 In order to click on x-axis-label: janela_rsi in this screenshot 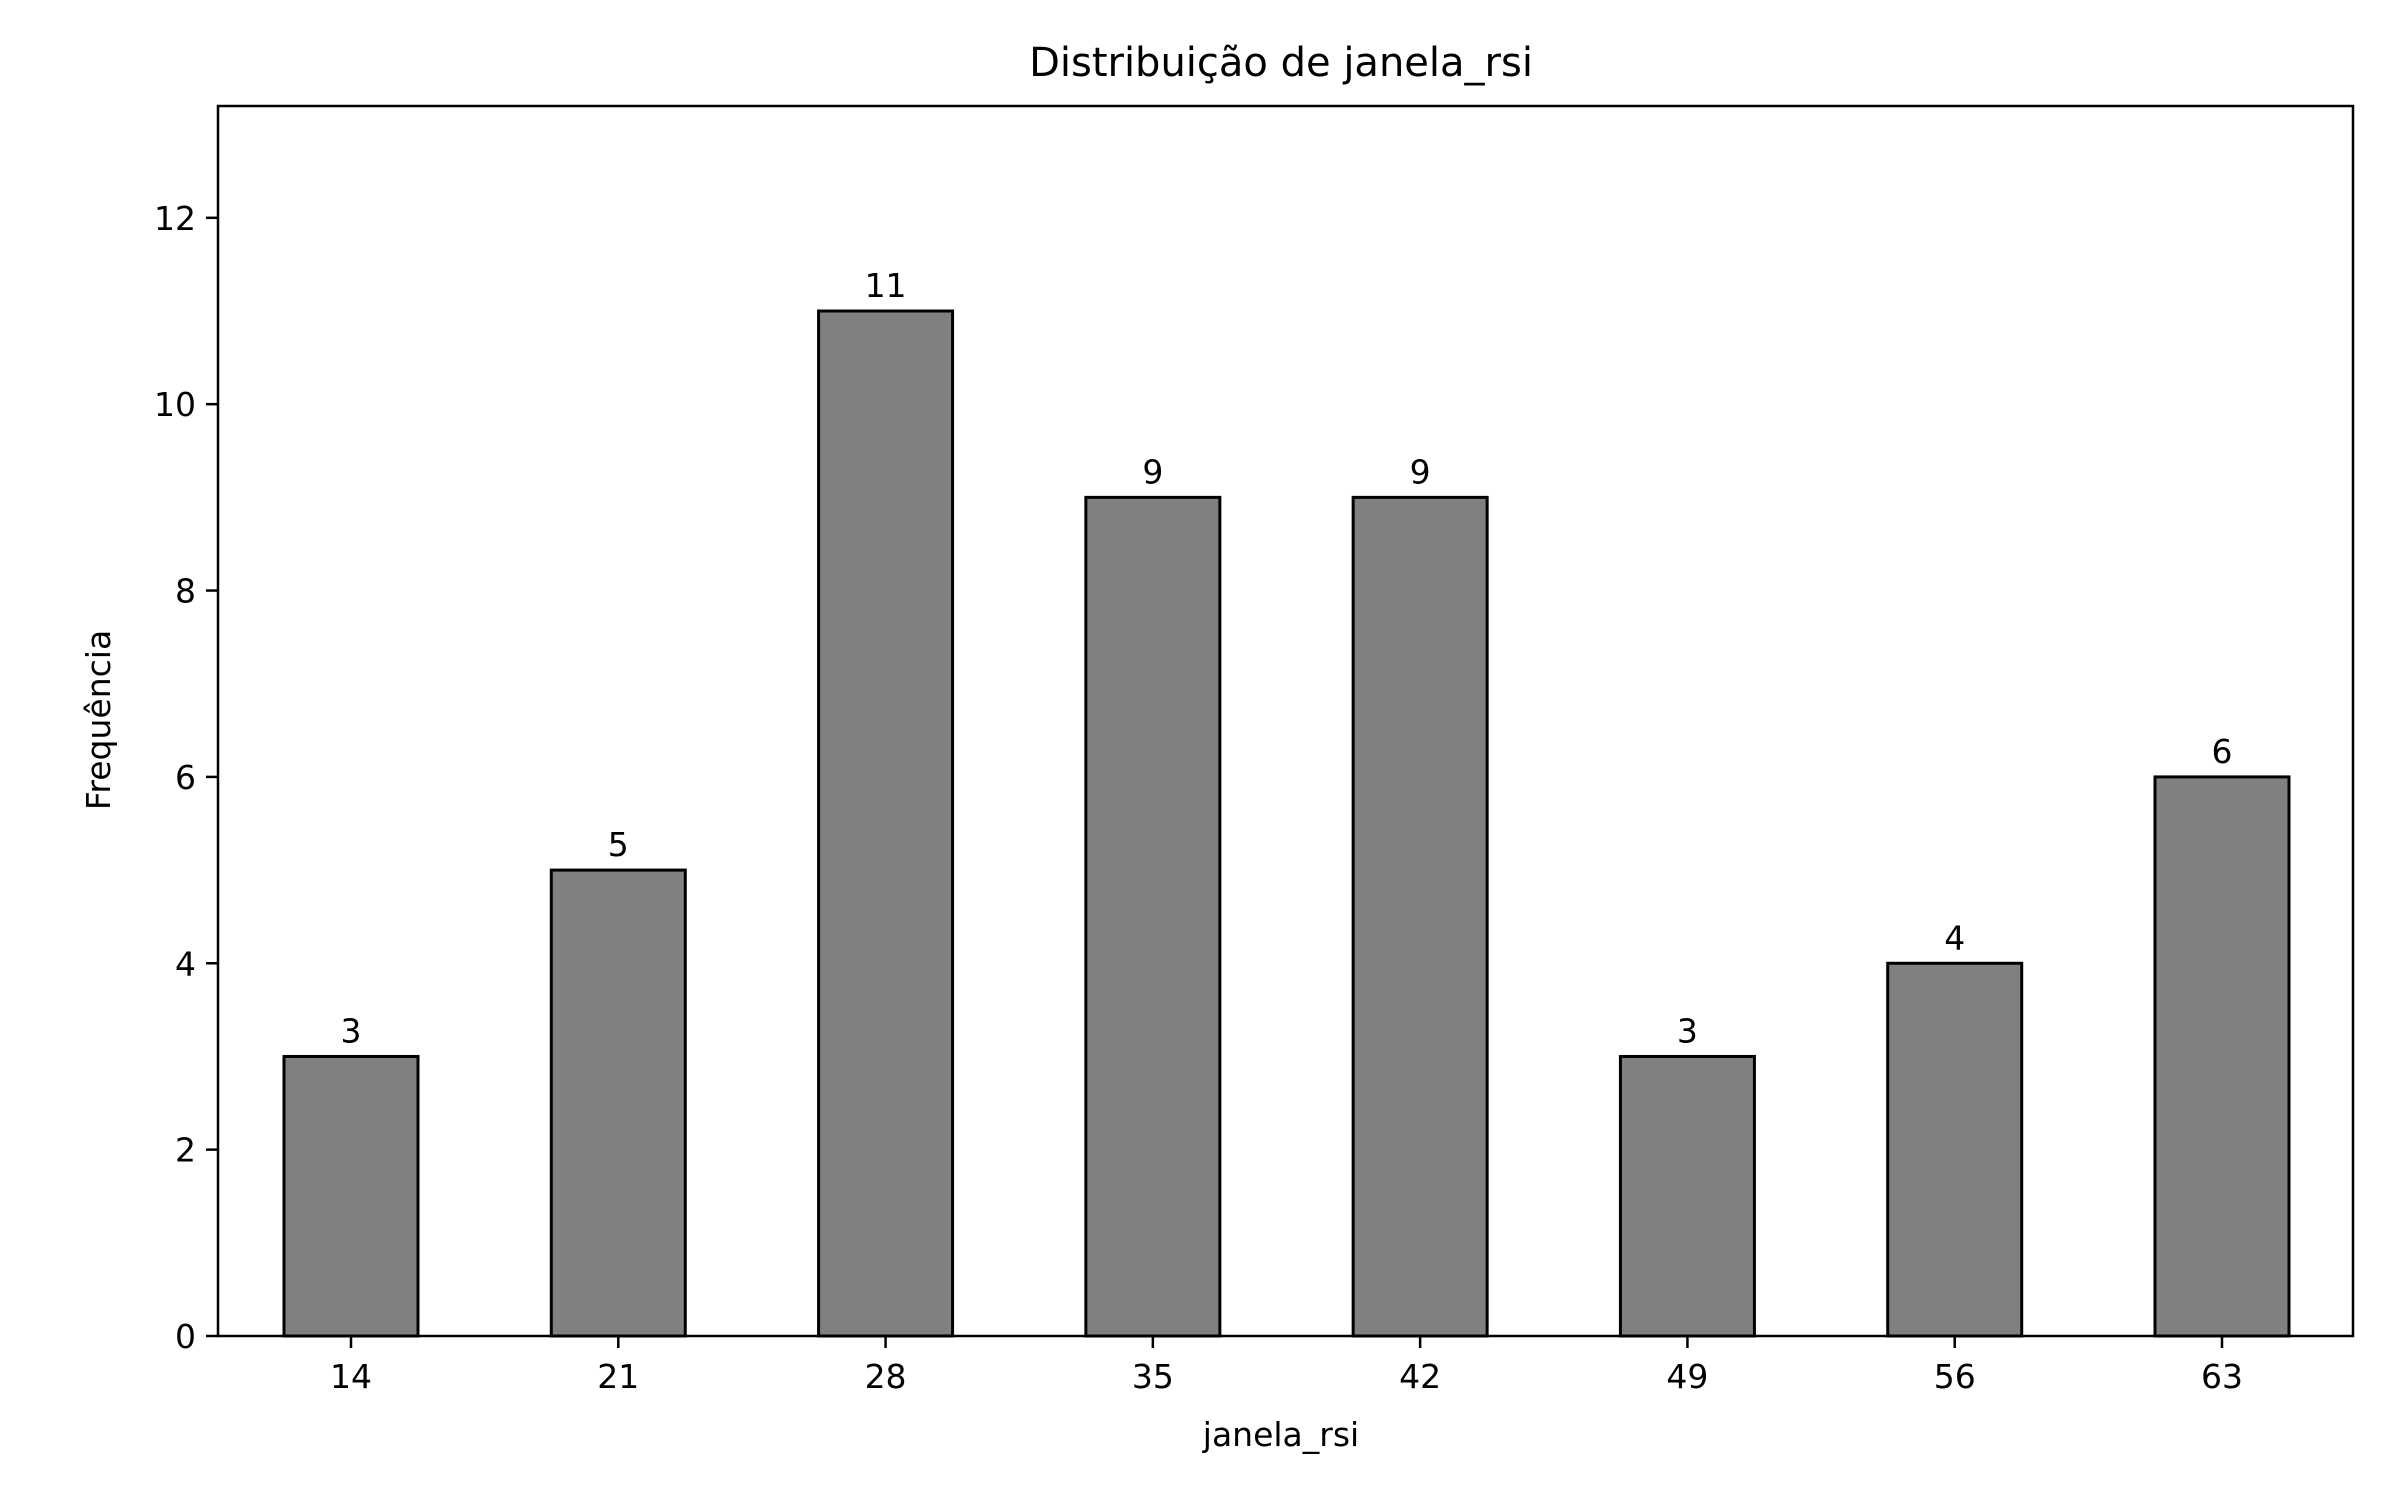, I will do `click(1280, 1434)`.